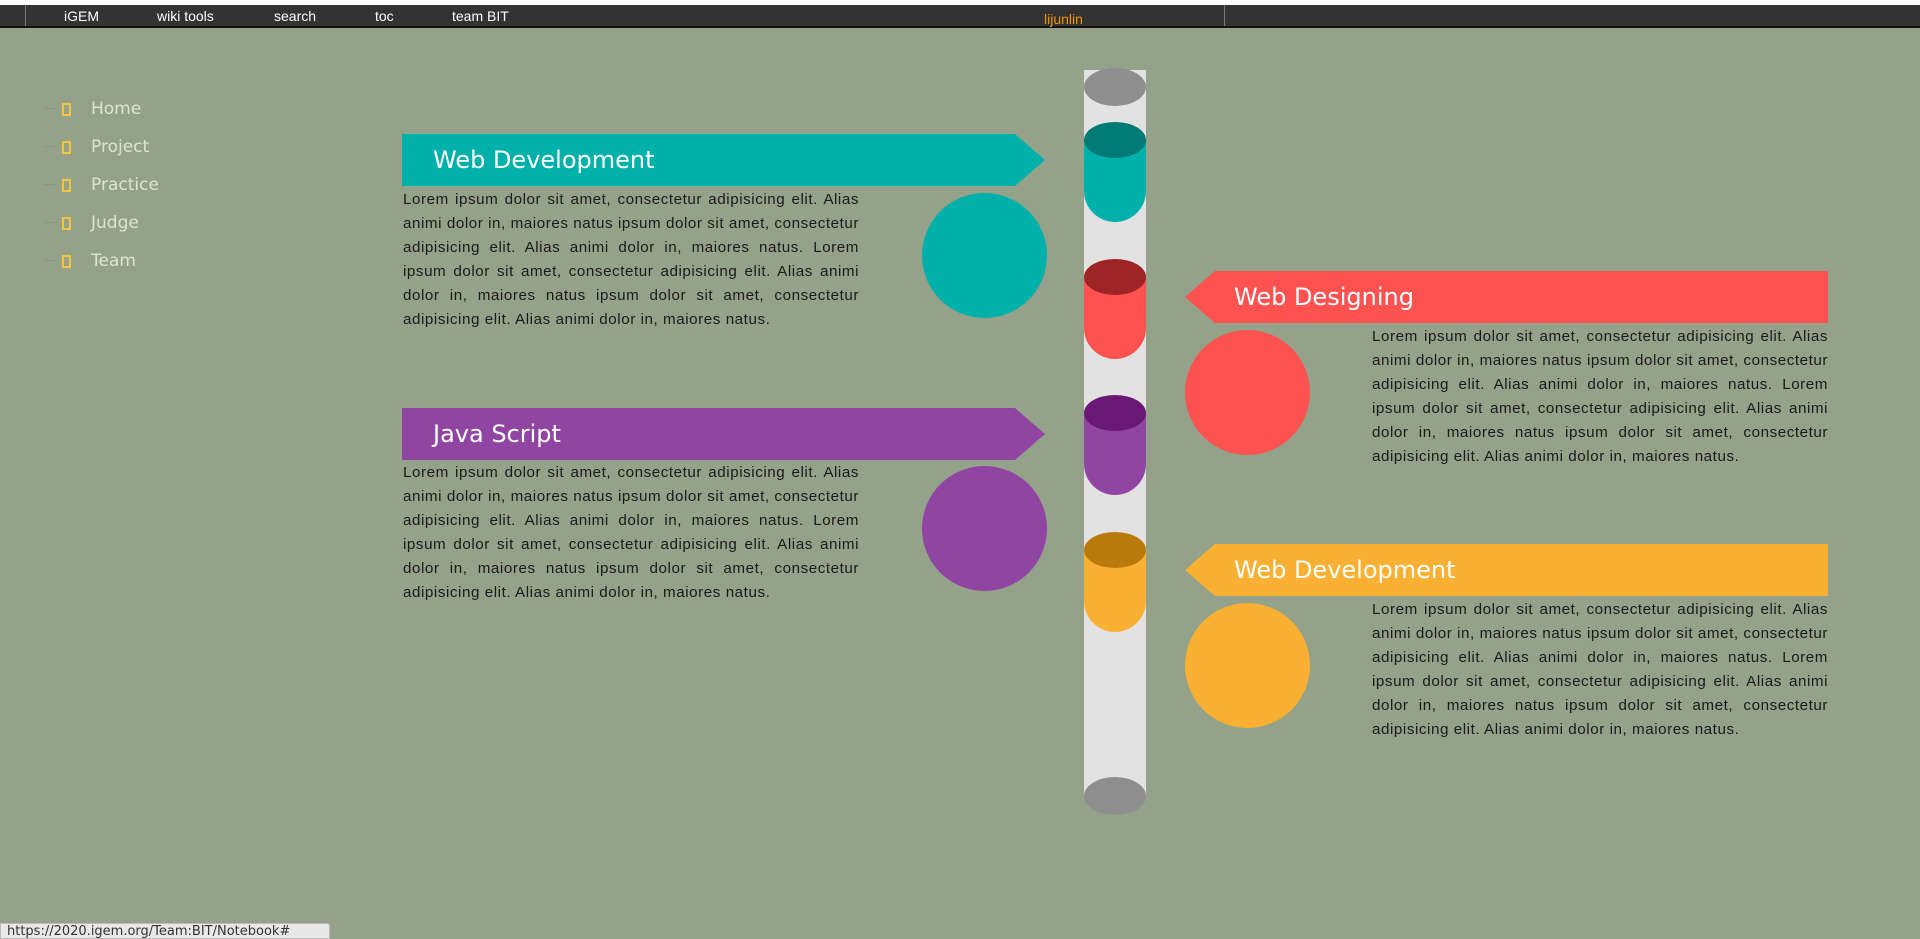 This screenshot has height=939, width=1920. Describe the element at coordinates (125, 185) in the screenshot. I see `sidebar-item-label: Practice` at that location.